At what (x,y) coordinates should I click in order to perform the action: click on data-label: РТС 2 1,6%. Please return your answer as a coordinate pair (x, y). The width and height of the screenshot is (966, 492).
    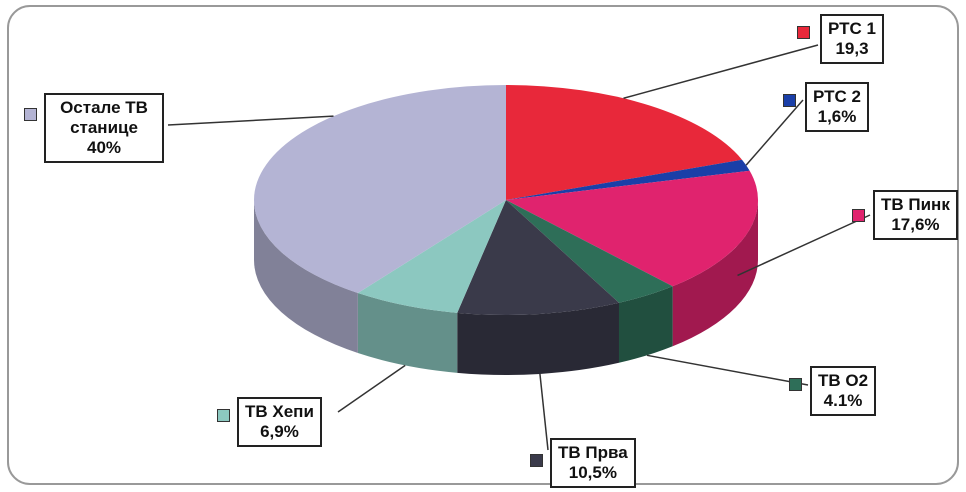
    Looking at the image, I should click on (837, 107).